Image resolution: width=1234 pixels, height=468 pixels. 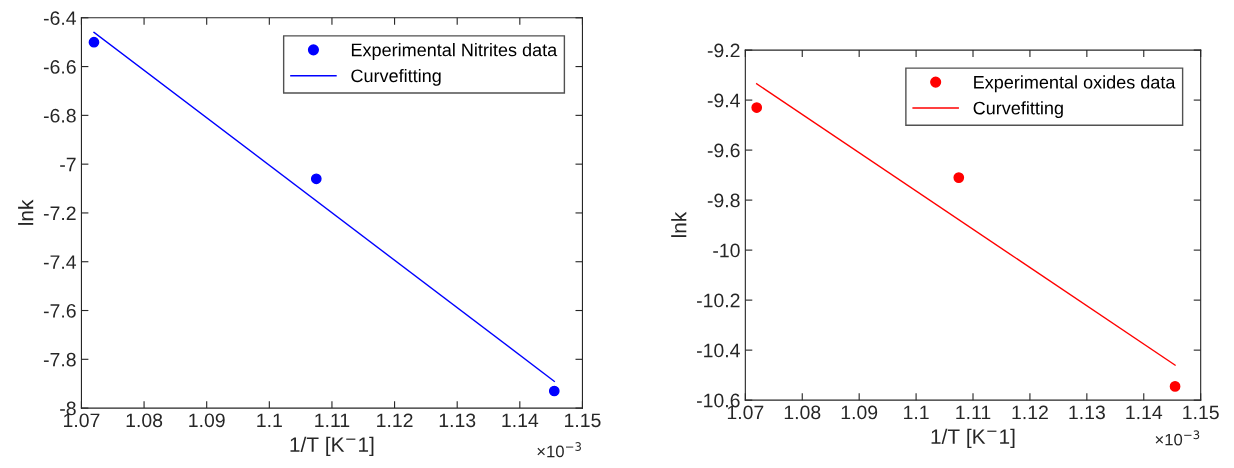 I want to click on y-tick-label: -7.8, so click(x=59, y=359).